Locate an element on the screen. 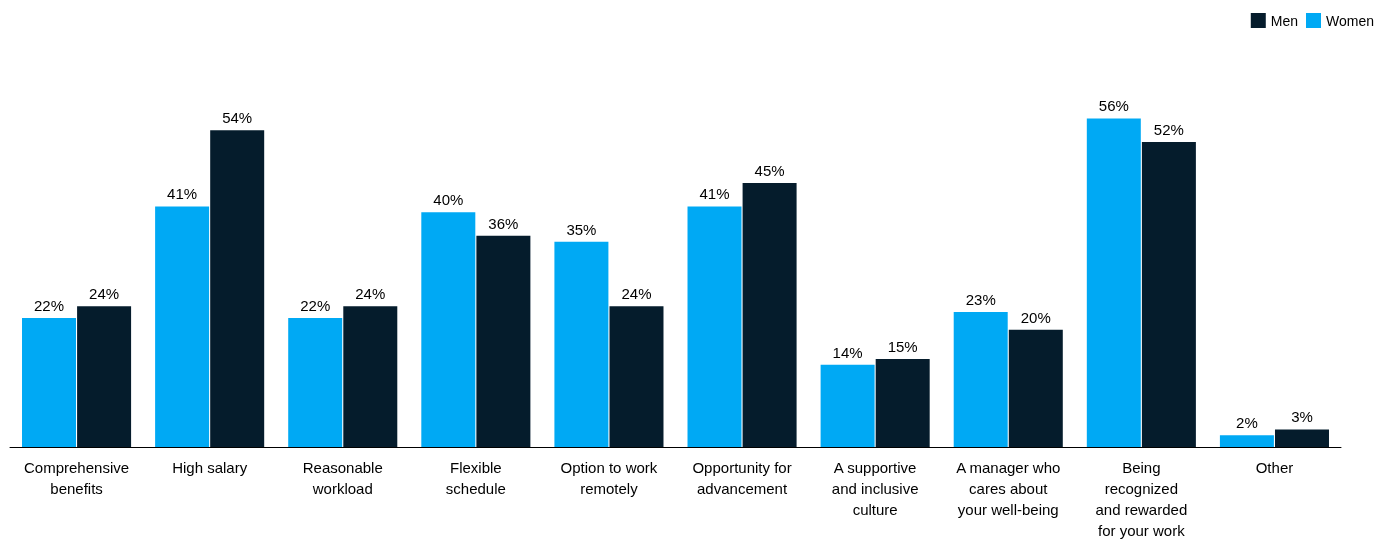  x-tick-label: Being recognized and rewarded for your work is located at coordinates (1141, 499).